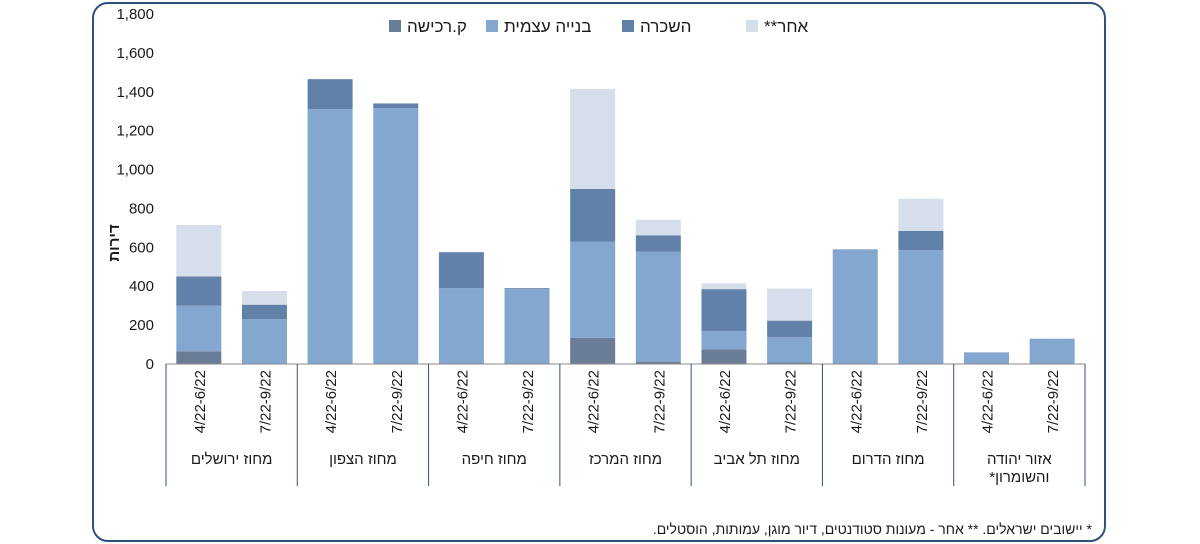 Image resolution: width=1200 pixels, height=544 pixels. What do you see at coordinates (363, 459) in the screenshot?
I see `group-label: מחוז הצפון` at bounding box center [363, 459].